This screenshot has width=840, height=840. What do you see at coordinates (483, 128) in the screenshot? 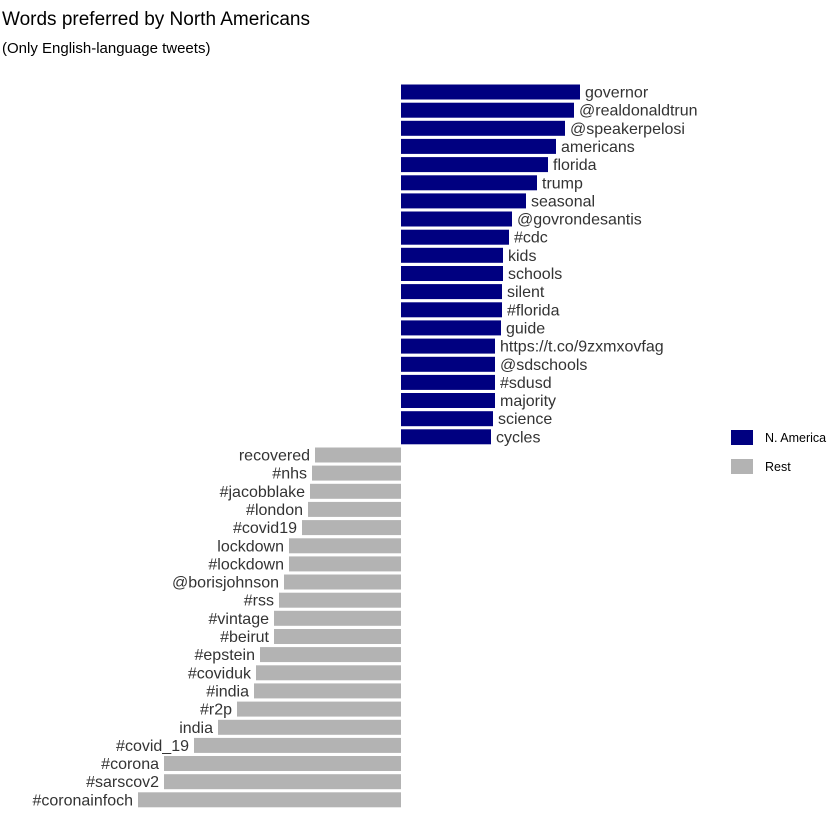
I see `bar-speakerpelosi` at bounding box center [483, 128].